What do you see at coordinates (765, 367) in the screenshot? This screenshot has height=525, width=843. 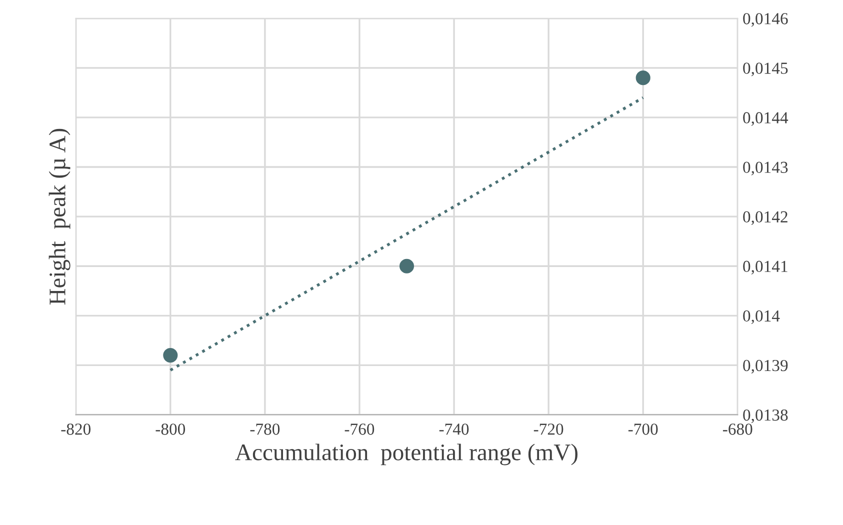 I see `y-tick-label: 0,0139` at bounding box center [765, 367].